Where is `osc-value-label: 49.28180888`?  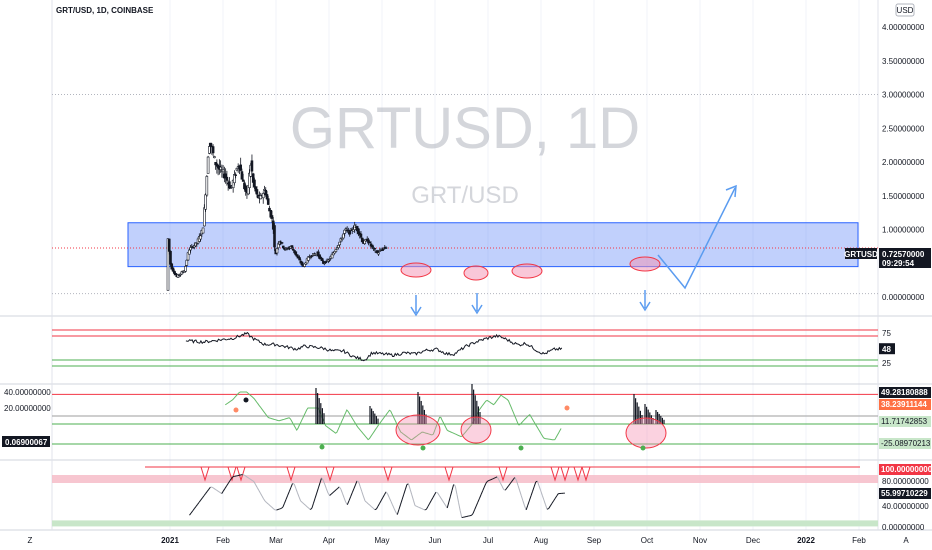 osc-value-label: 49.28180888 is located at coordinates (904, 392).